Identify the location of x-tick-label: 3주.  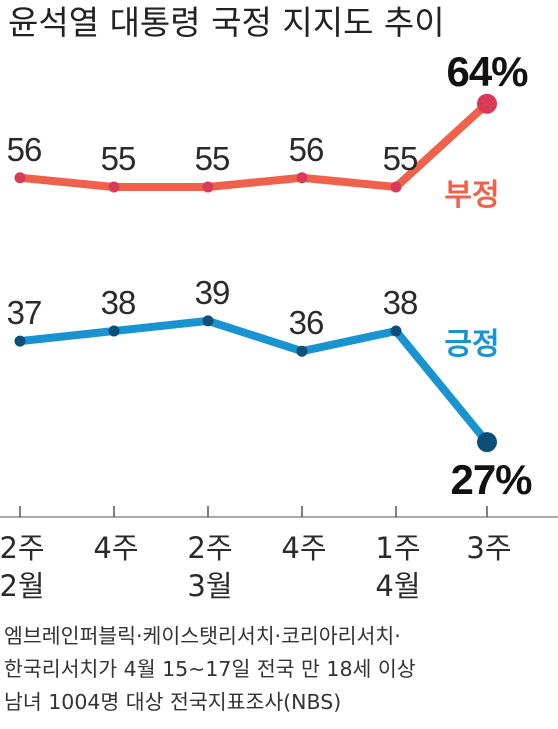
(488, 548).